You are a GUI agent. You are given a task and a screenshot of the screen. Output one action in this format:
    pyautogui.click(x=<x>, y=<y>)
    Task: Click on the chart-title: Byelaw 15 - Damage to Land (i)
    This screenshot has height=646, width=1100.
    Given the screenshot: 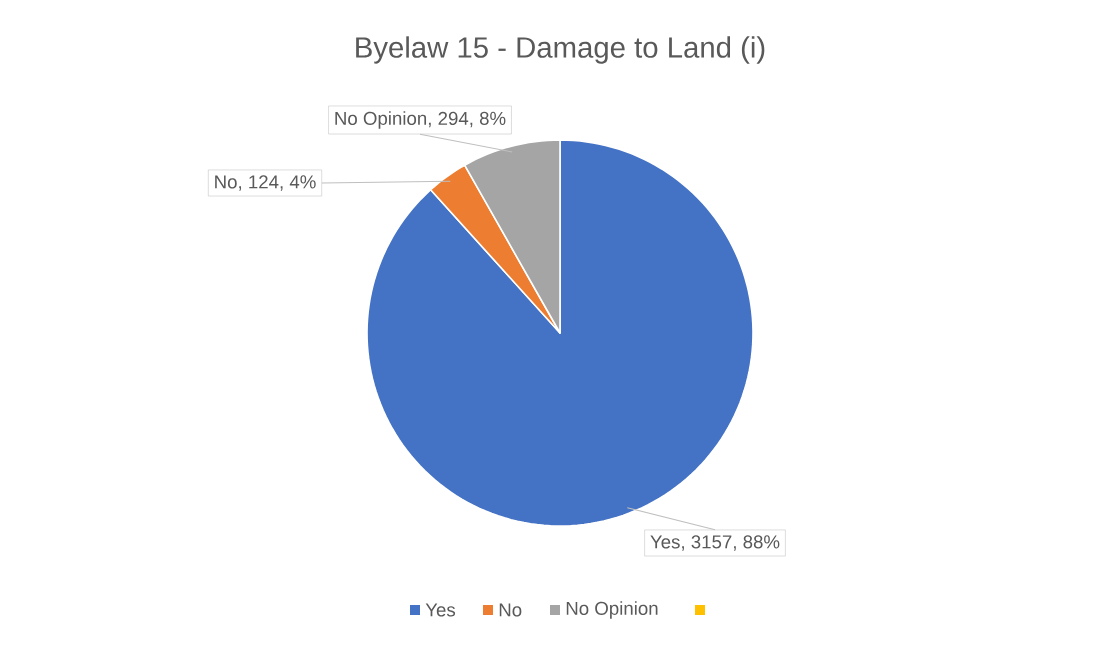 What is the action you would take?
    pyautogui.click(x=560, y=50)
    